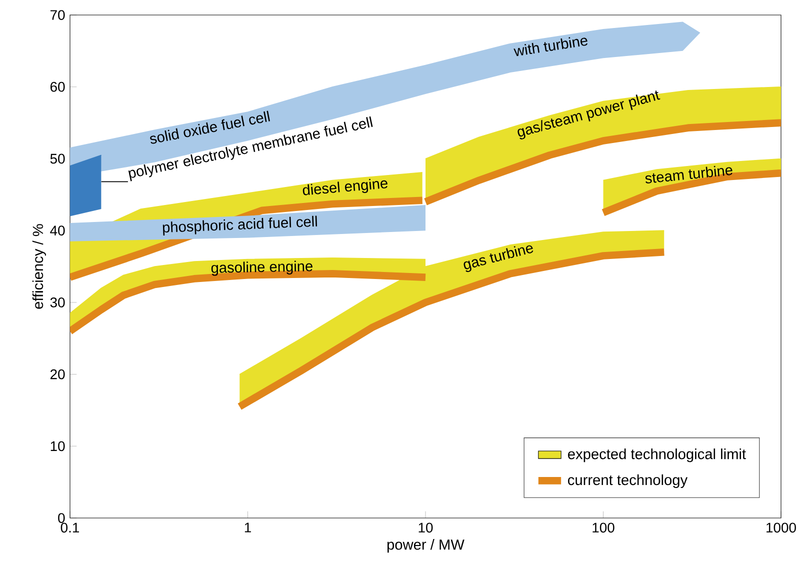 This screenshot has height=579, width=808. What do you see at coordinates (425, 527) in the screenshot?
I see `x-tick-label: 10` at bounding box center [425, 527].